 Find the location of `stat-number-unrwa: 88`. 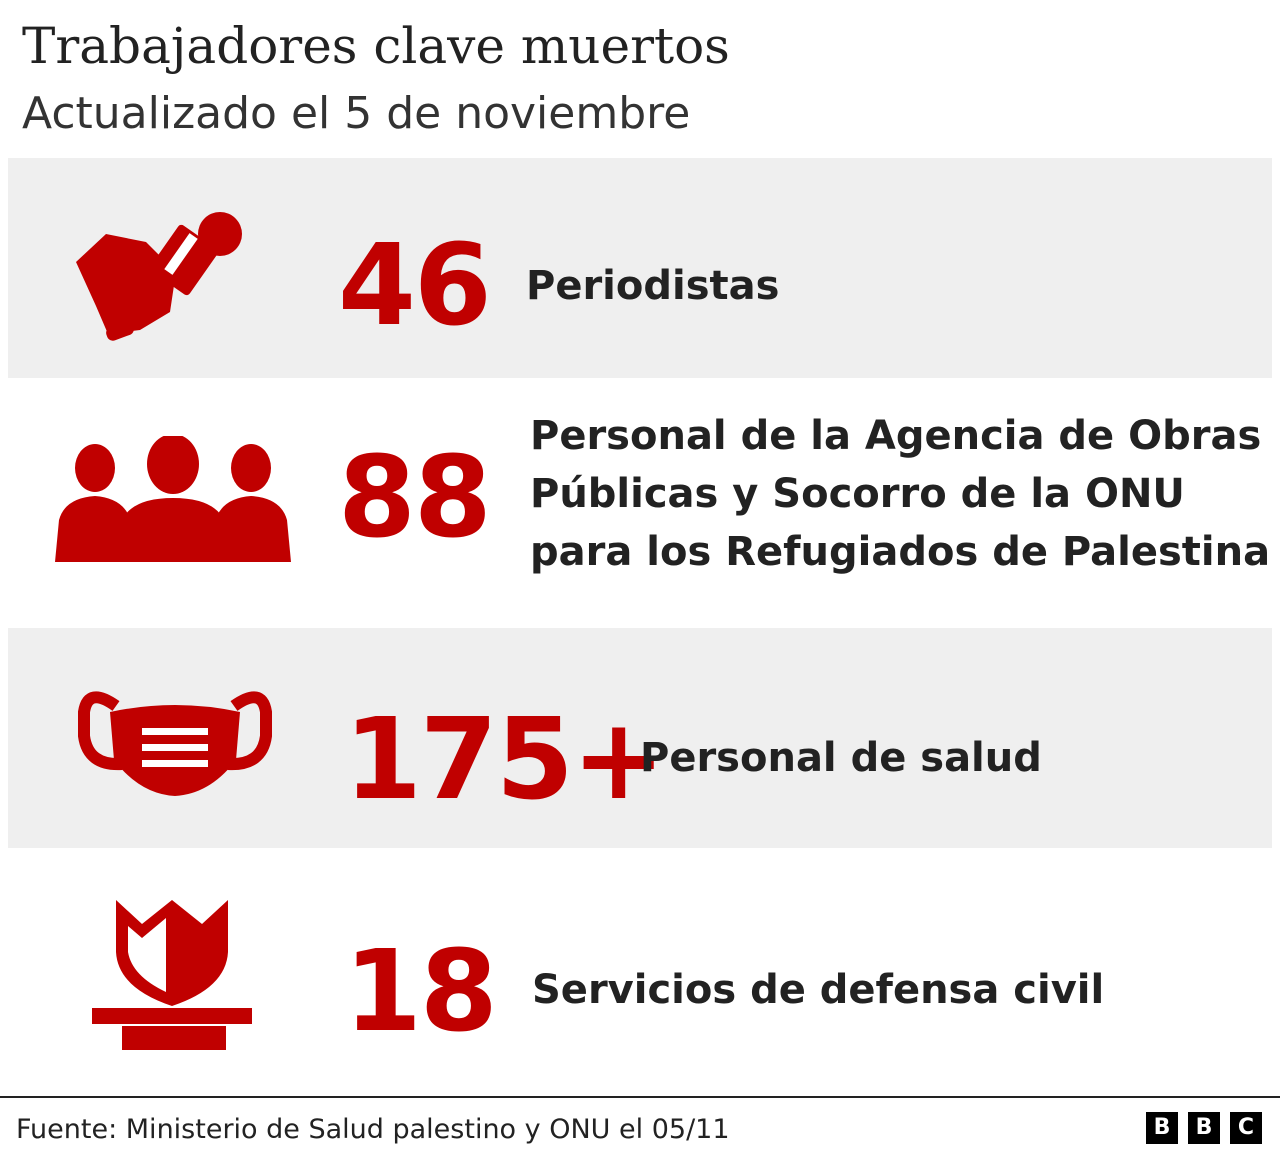

stat-number-unrwa: 88 is located at coordinates (415, 498).